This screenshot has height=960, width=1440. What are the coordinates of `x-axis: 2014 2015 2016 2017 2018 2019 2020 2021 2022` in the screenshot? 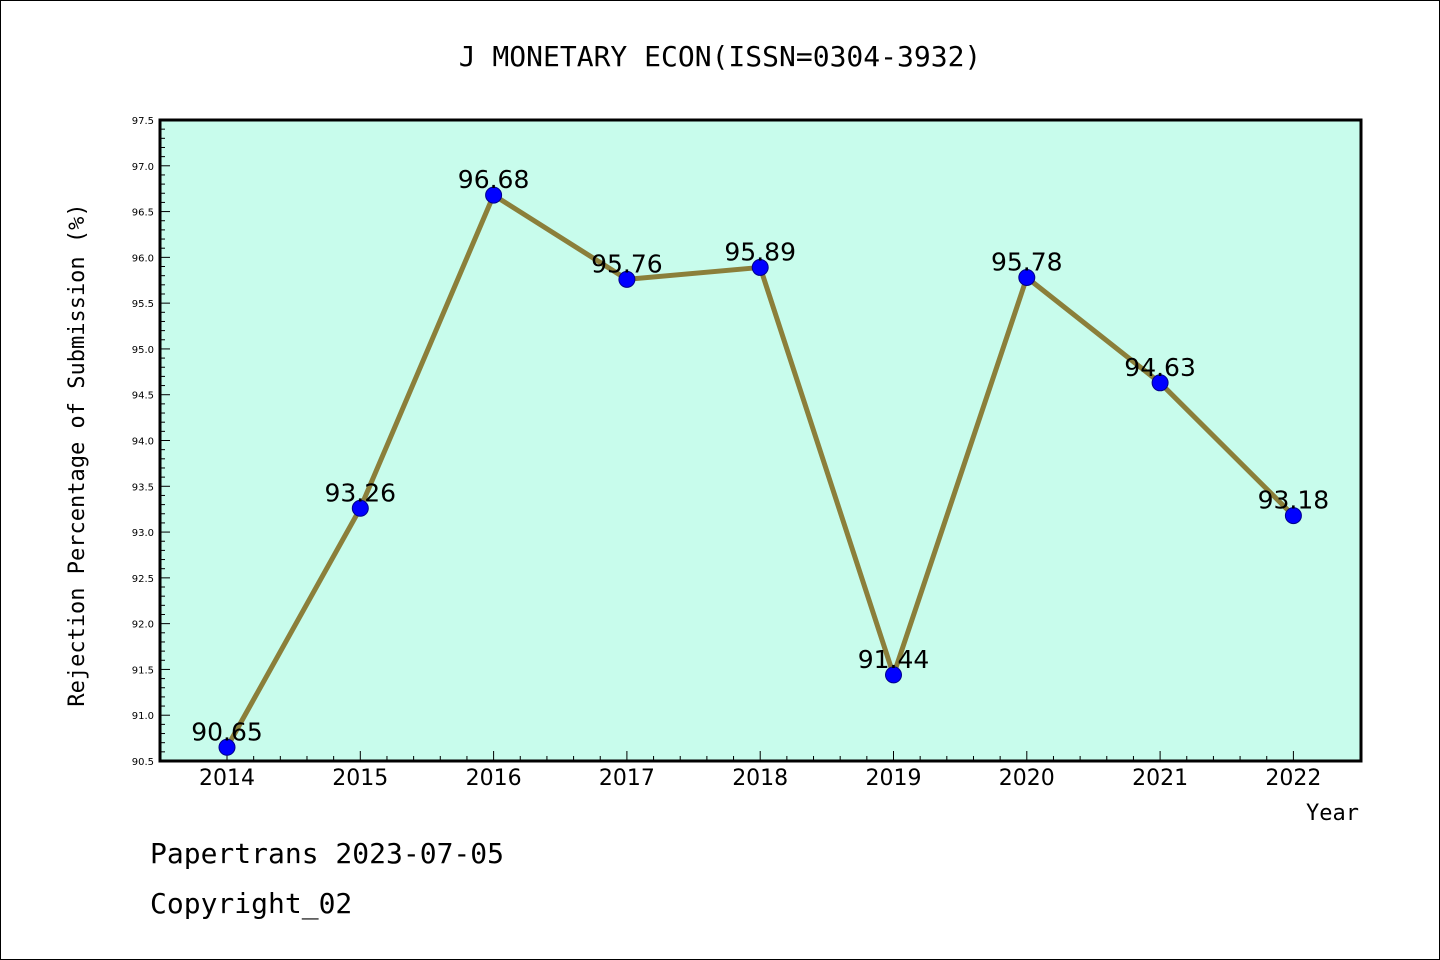 It's located at (760, 771).